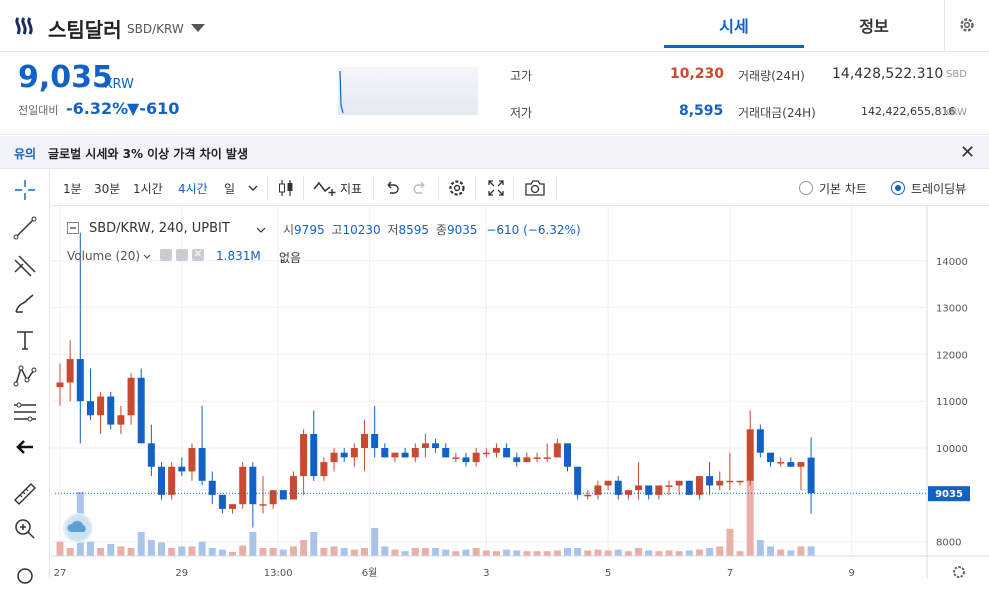 The width and height of the screenshot is (989, 590). What do you see at coordinates (939, 189) in the screenshot?
I see `tradingview-label: 트레이딩뷰` at bounding box center [939, 189].